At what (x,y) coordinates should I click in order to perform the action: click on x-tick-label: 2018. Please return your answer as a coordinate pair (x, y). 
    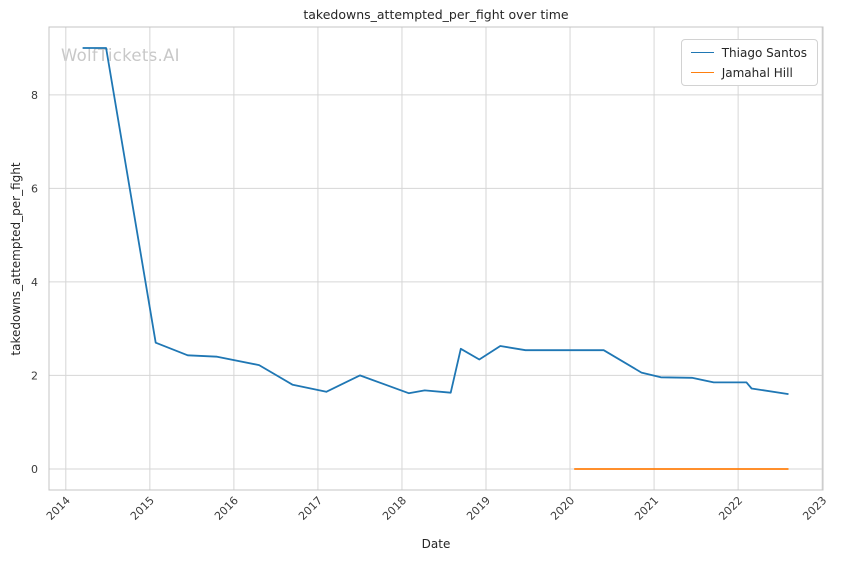
    Looking at the image, I should click on (394, 508).